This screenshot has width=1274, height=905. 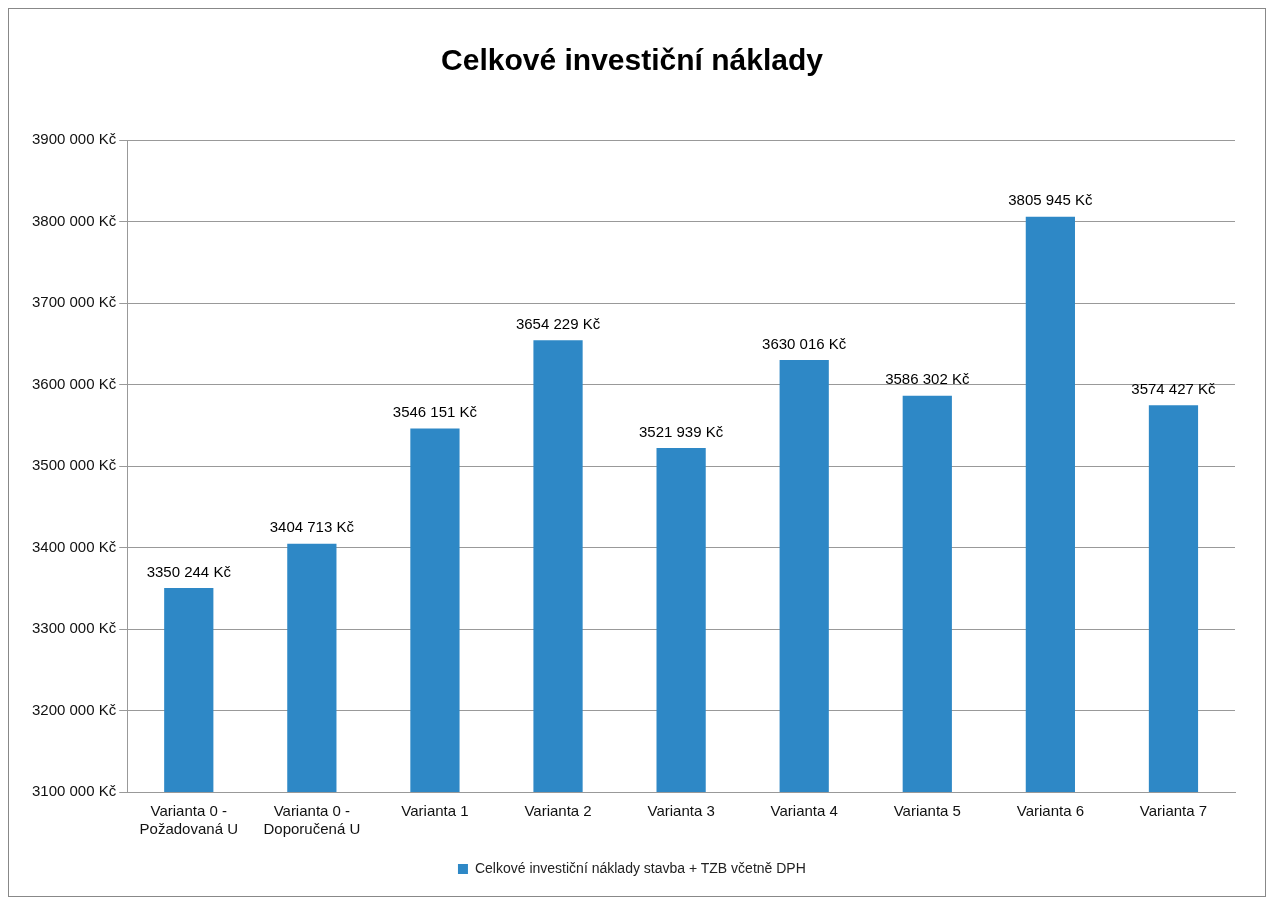 I want to click on y-tick-label: 3900 000 Kč, so click(x=74, y=139).